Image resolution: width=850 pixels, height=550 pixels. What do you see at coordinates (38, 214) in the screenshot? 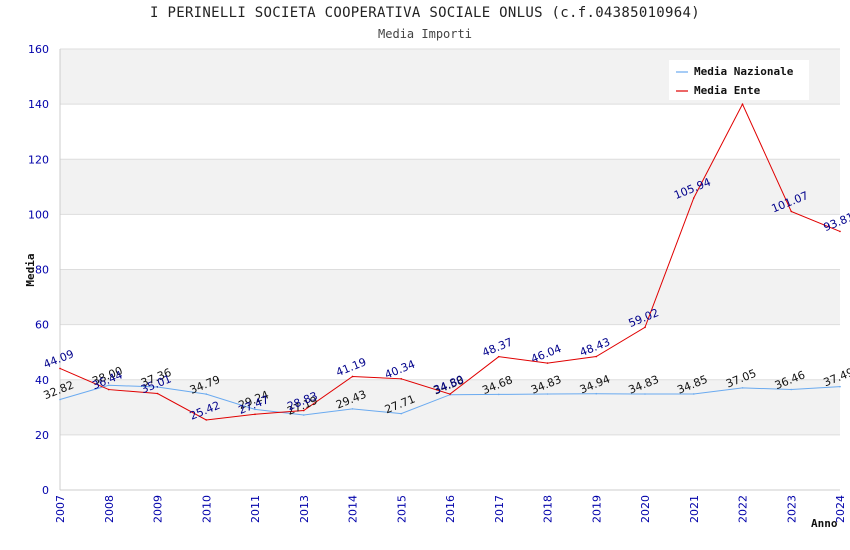
I see `y-tick-label: 100` at bounding box center [38, 214].